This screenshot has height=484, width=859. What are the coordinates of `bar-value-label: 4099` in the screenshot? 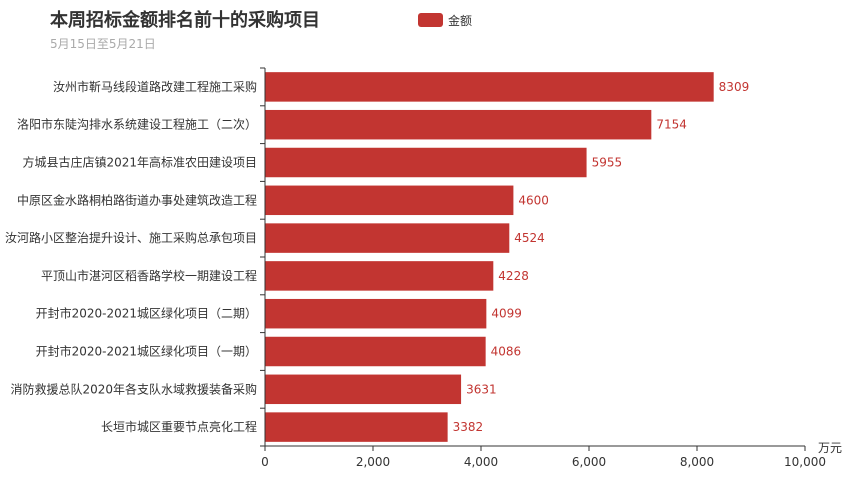 It's located at (506, 314).